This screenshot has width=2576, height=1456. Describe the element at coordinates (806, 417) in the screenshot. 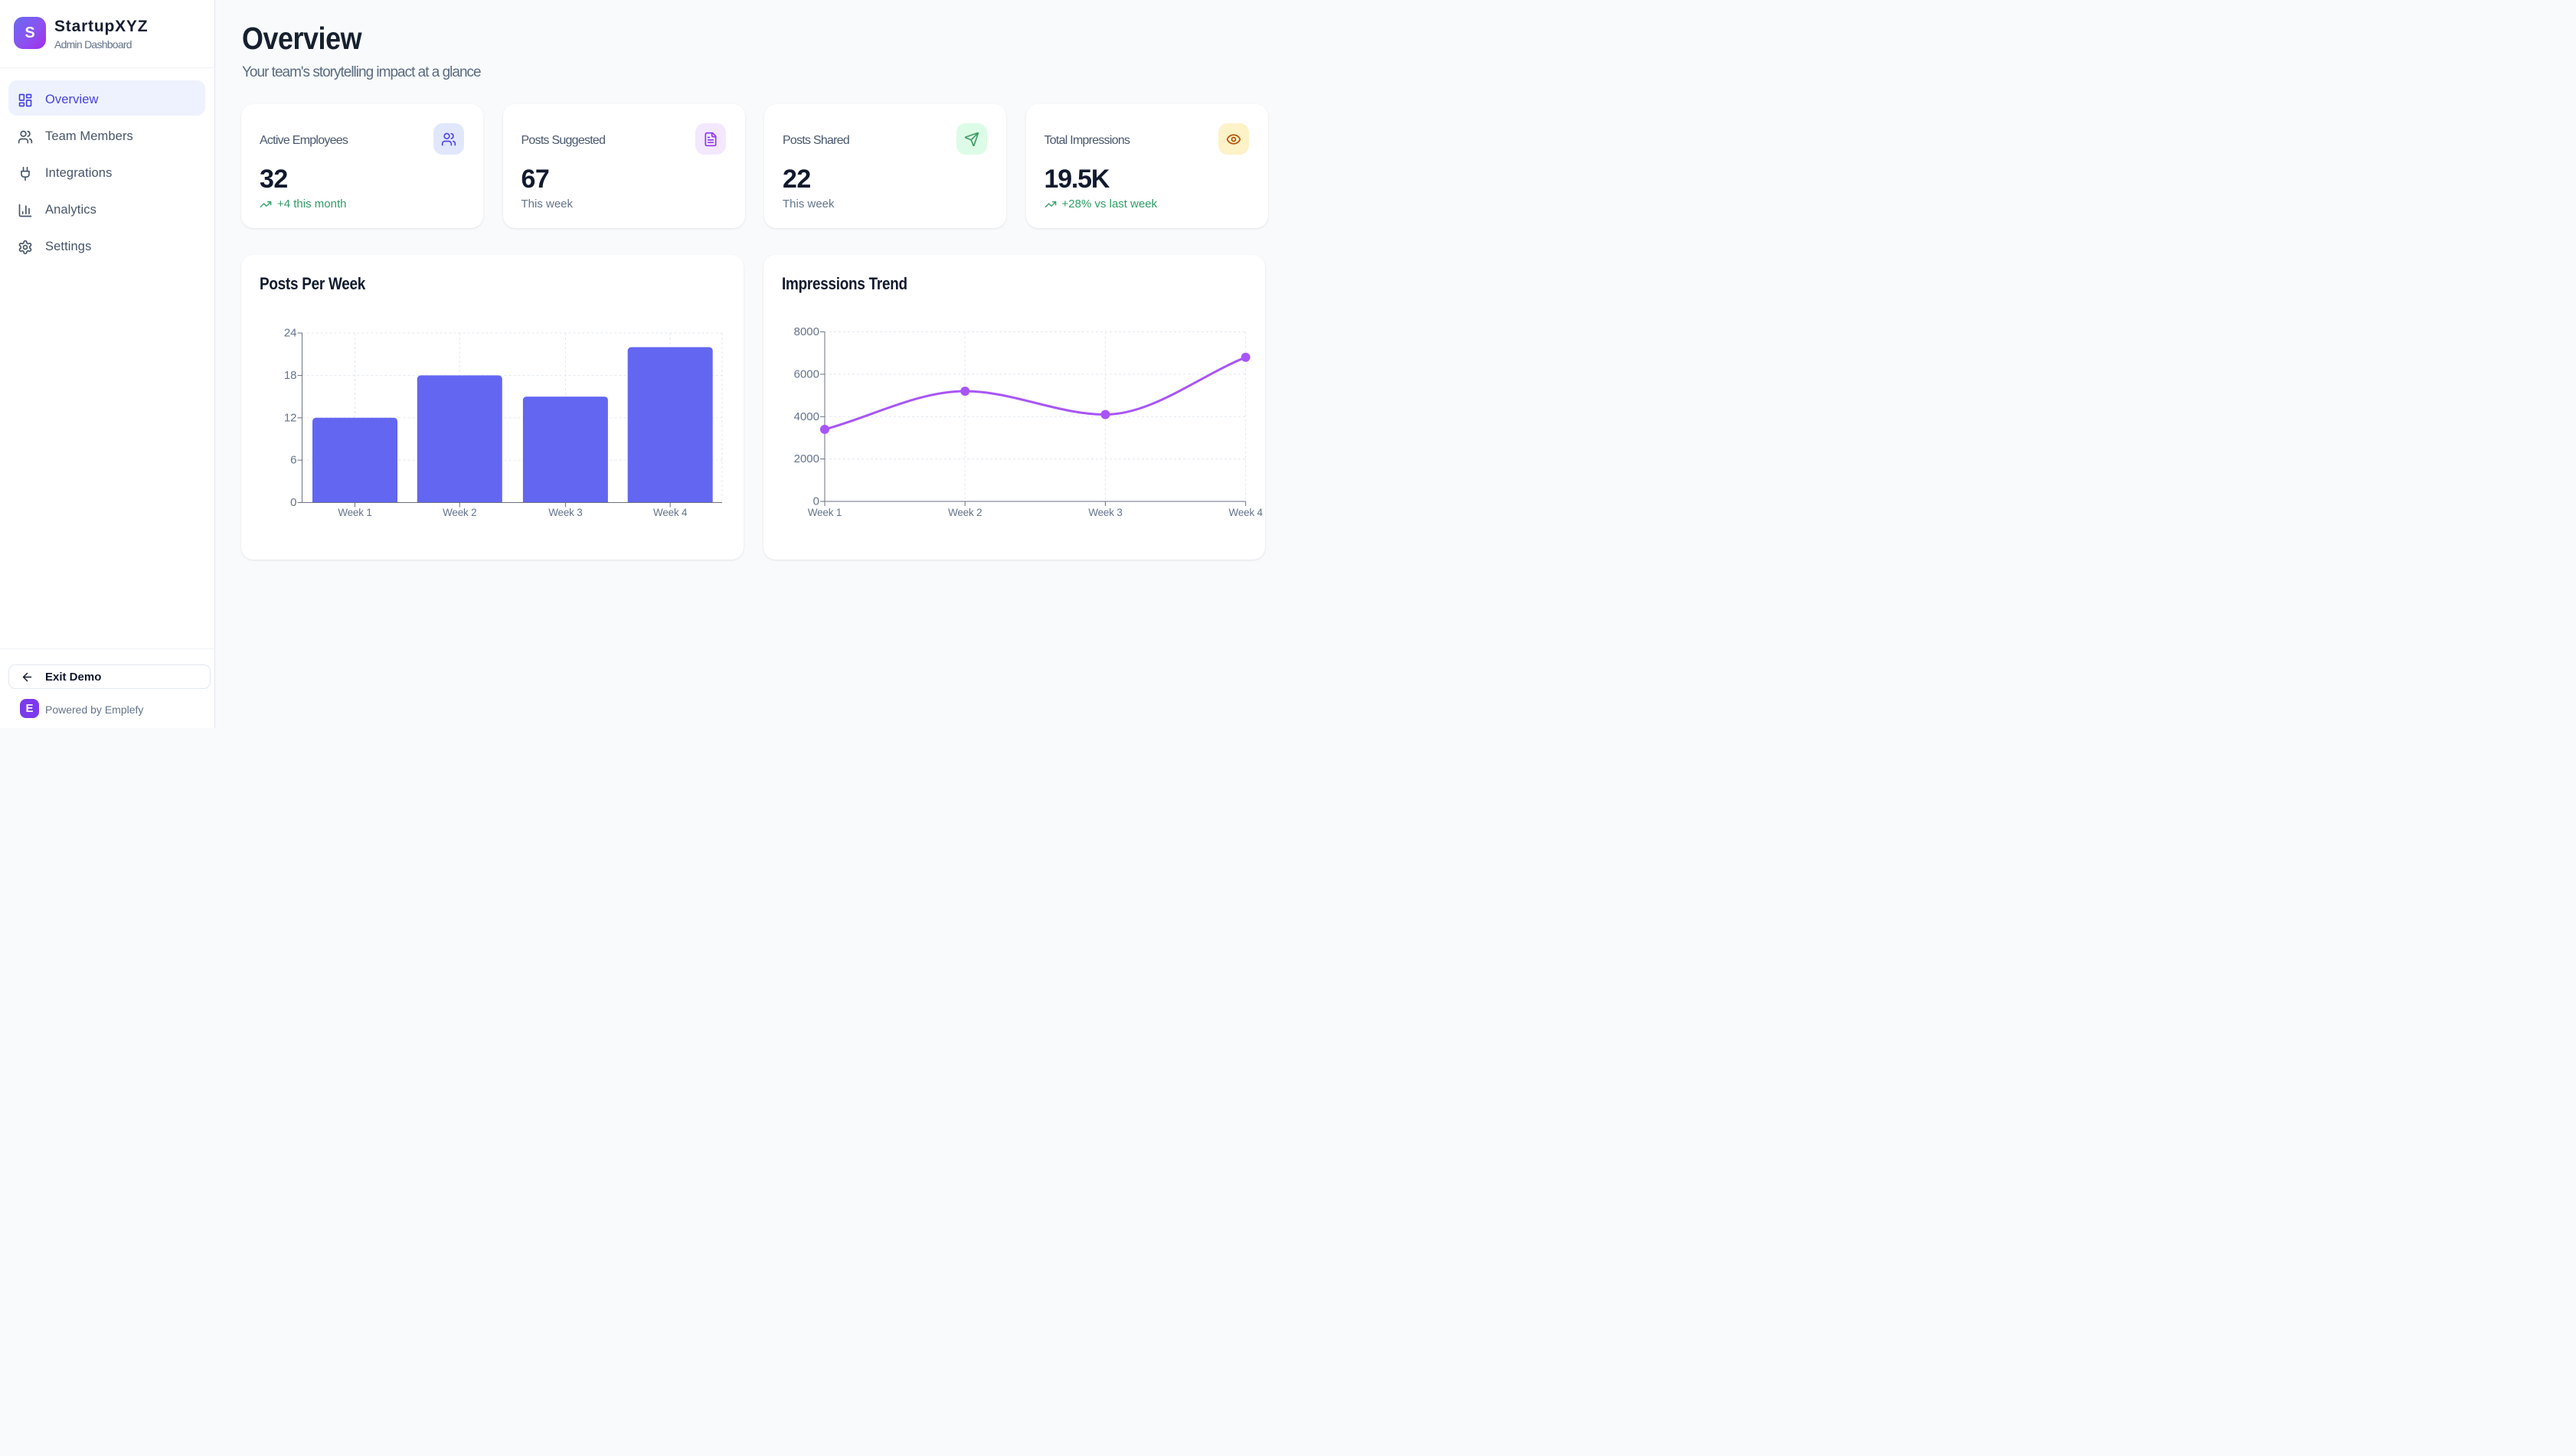

I see `svg-text: 4000` at that location.